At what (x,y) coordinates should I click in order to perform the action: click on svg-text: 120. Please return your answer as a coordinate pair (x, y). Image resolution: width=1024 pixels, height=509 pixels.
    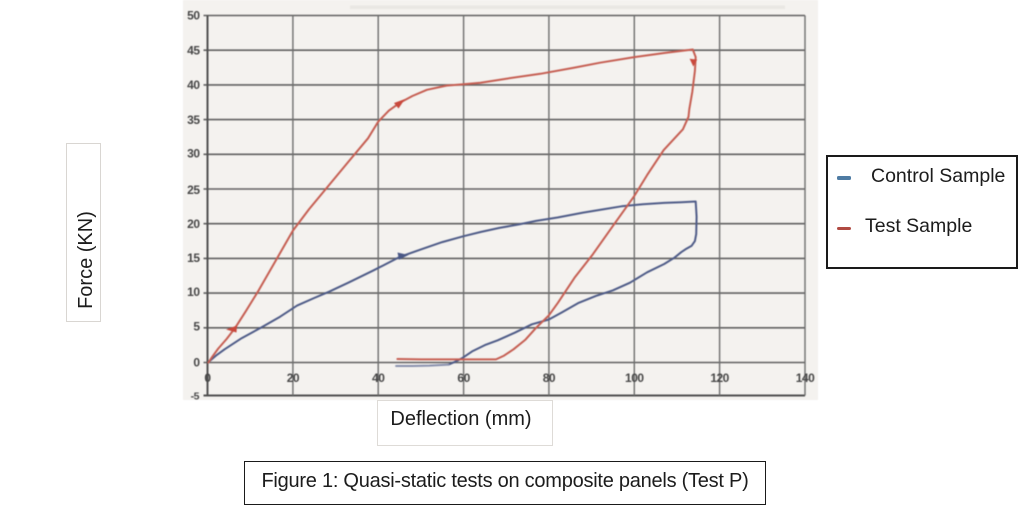
    Looking at the image, I should click on (719, 378).